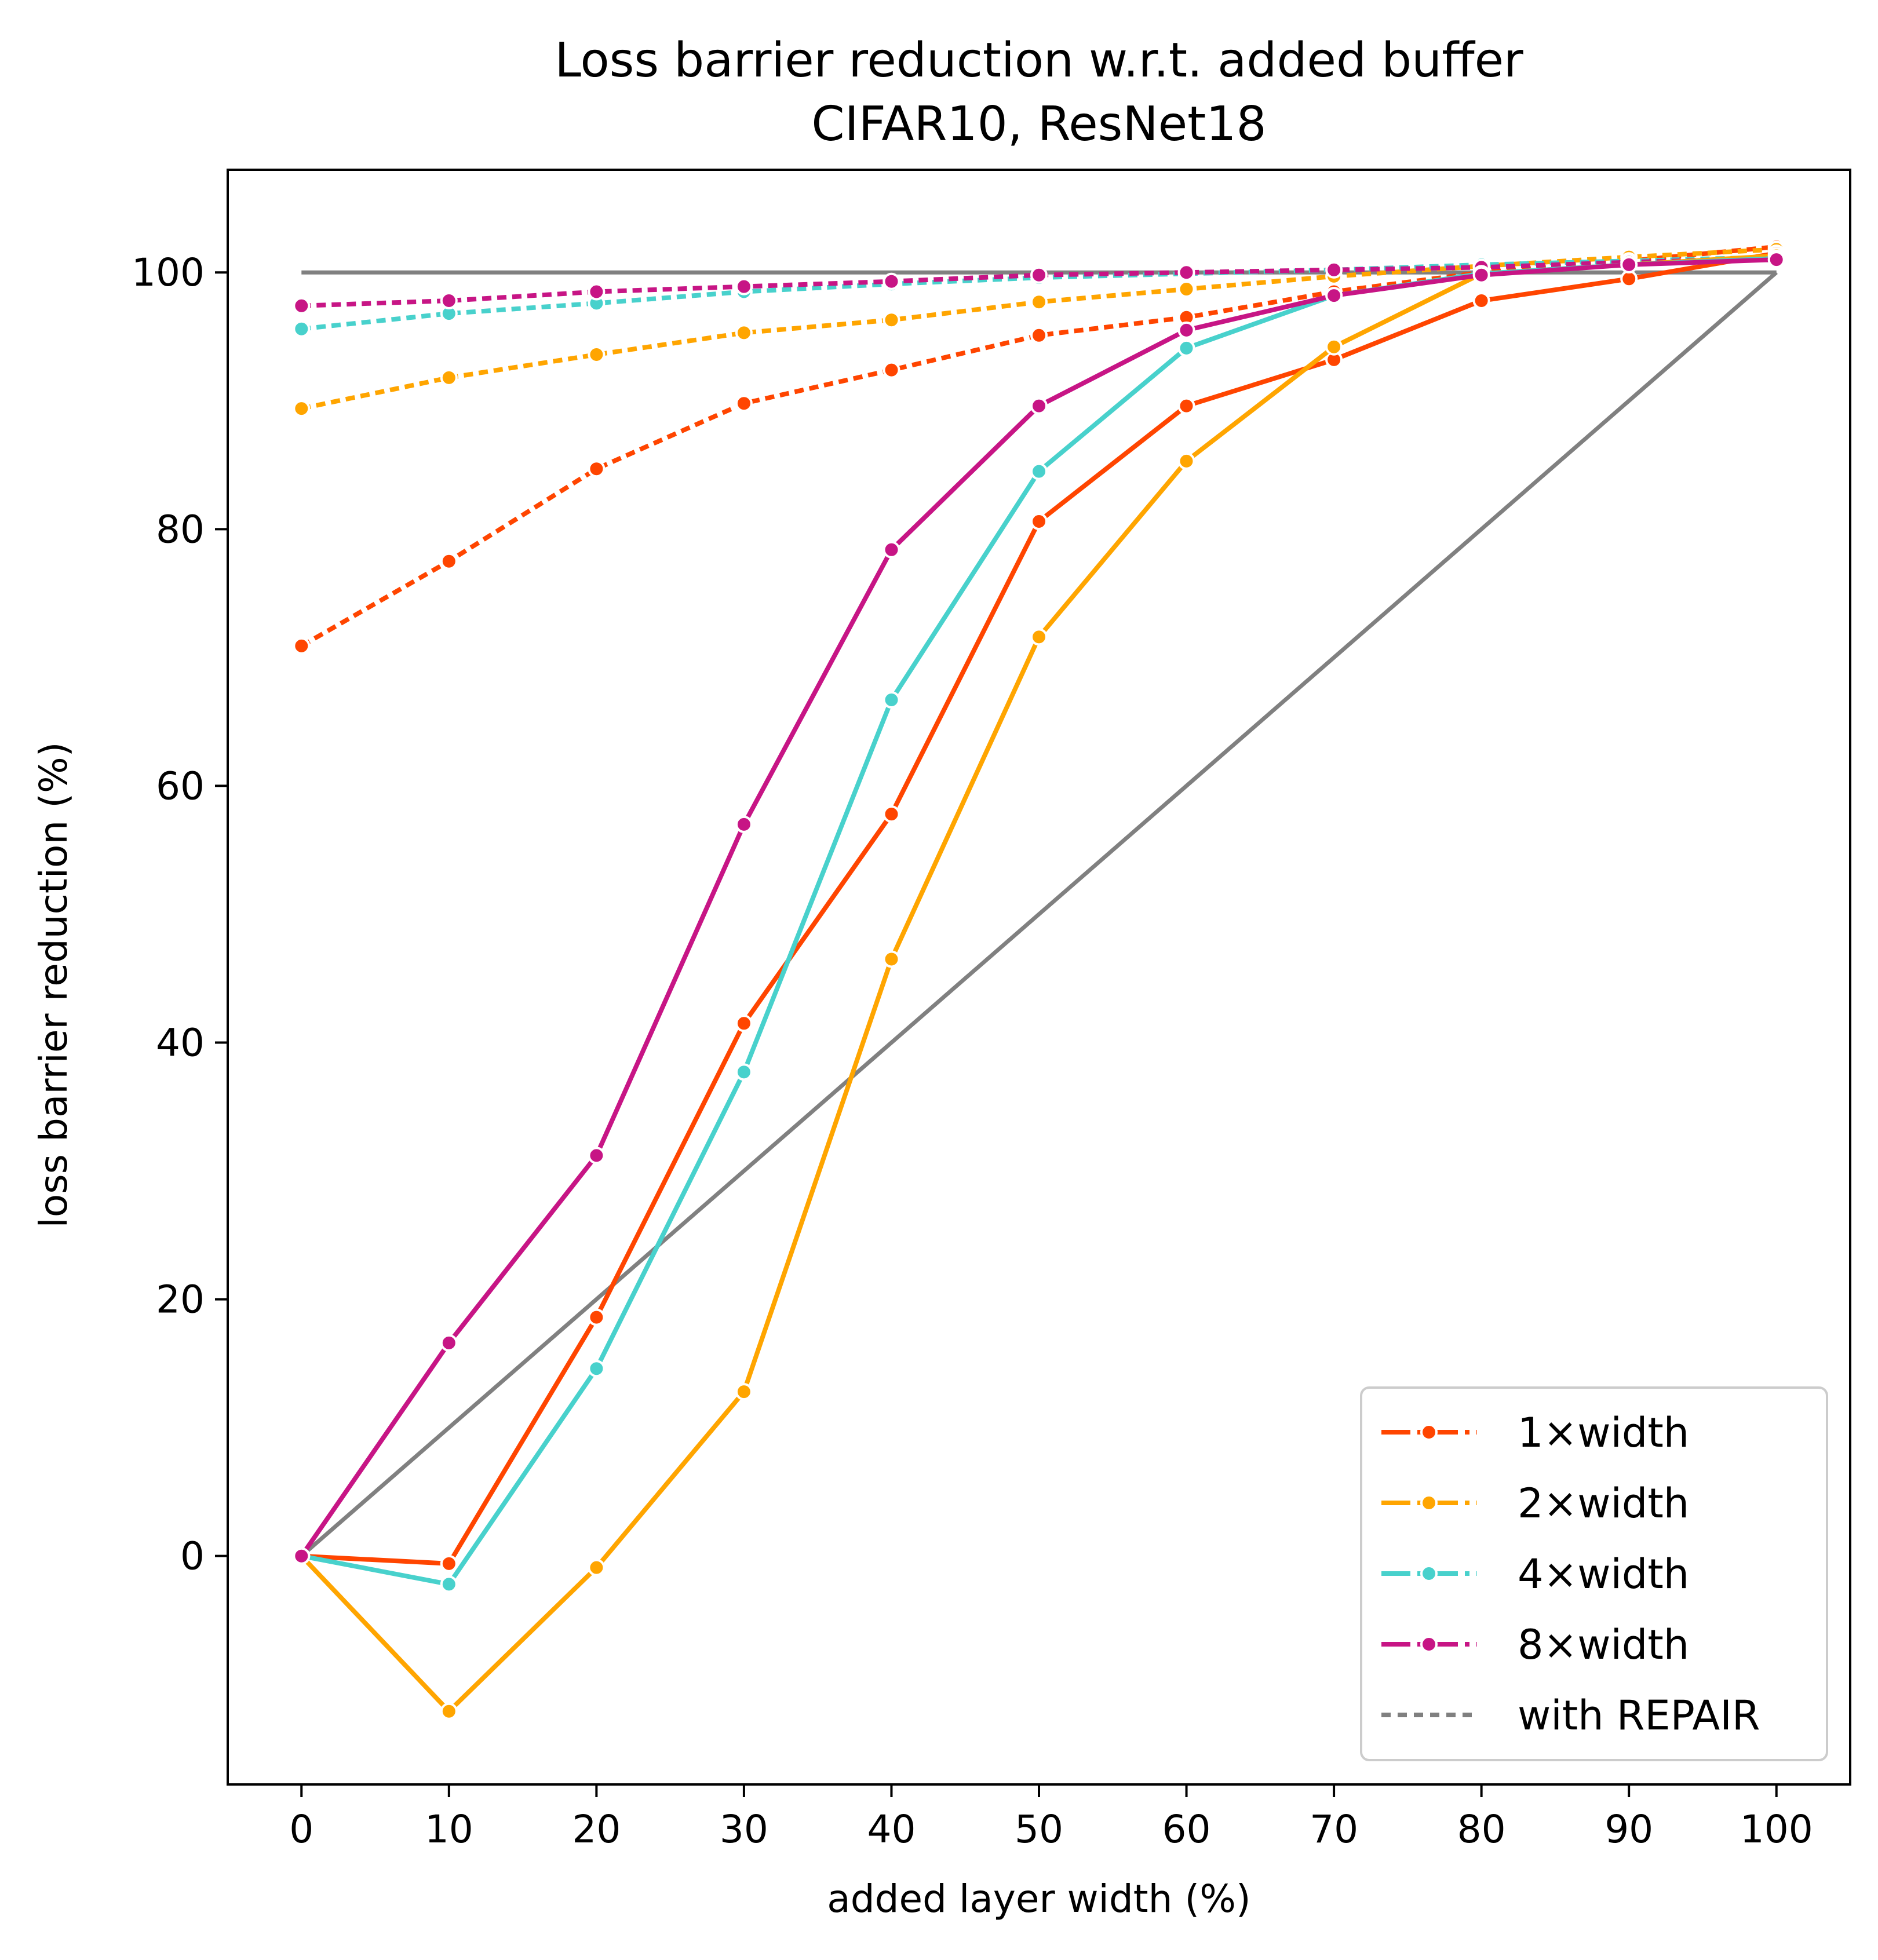 The image size is (1878, 1960). What do you see at coordinates (180, 1300) in the screenshot?
I see `y-tick-label: 20` at bounding box center [180, 1300].